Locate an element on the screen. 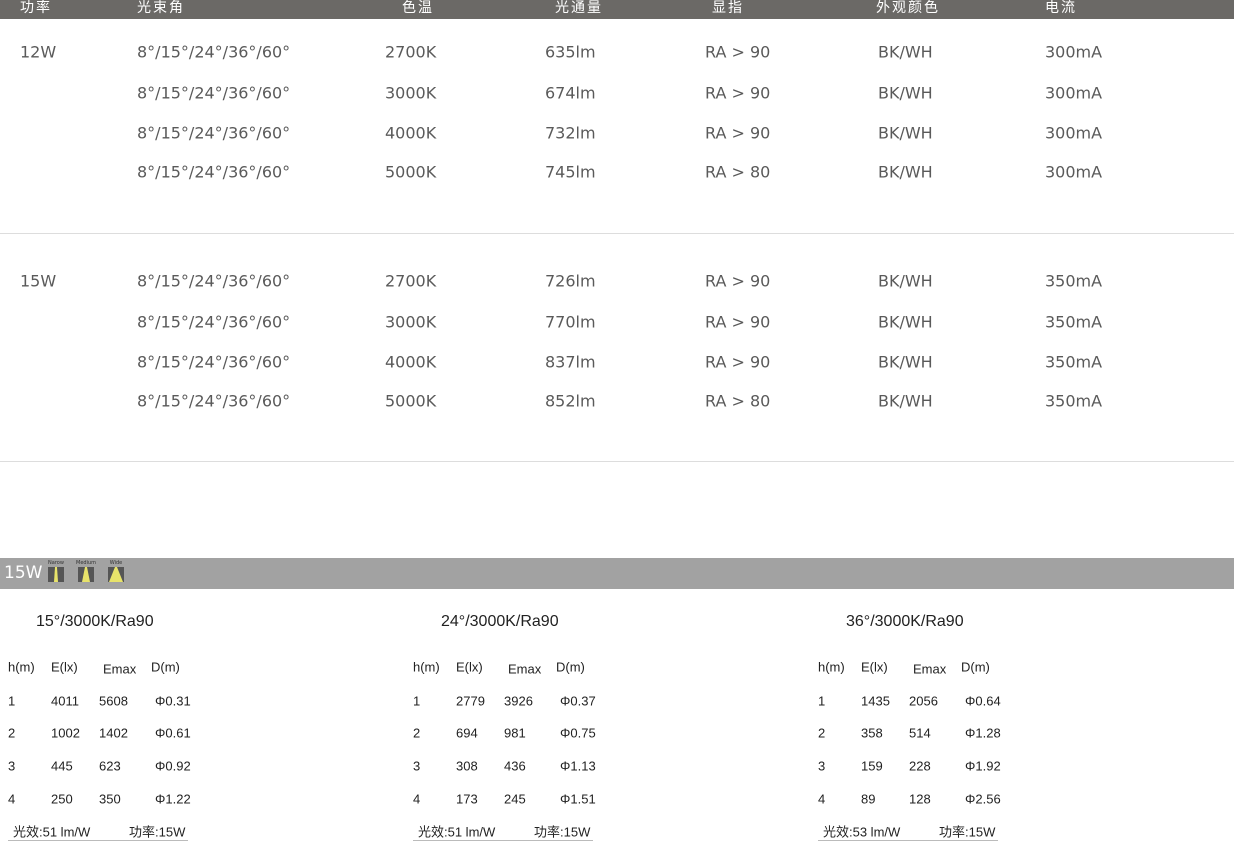 Image resolution: width=1234 pixels, height=852 pixels. power-label: 15W is located at coordinates (38, 281).